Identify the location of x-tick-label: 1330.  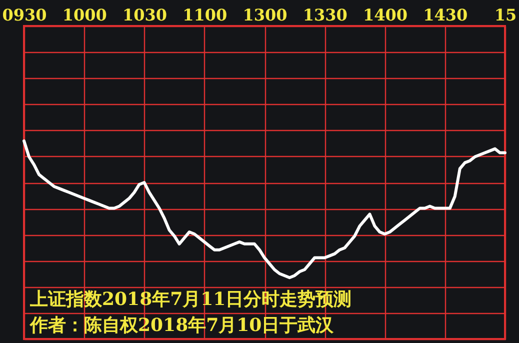
(325, 15).